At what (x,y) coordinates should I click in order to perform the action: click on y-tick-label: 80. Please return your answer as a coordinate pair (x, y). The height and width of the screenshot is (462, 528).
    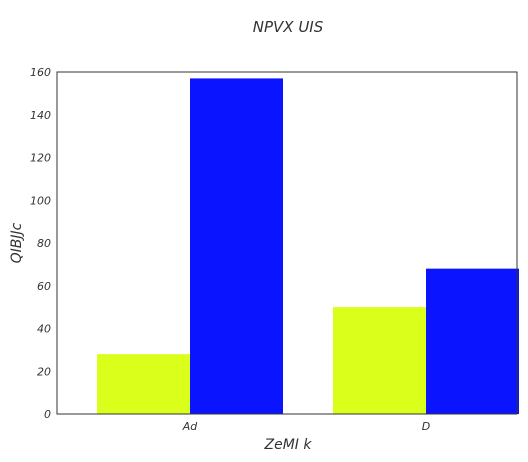
    Looking at the image, I should click on (44, 243).